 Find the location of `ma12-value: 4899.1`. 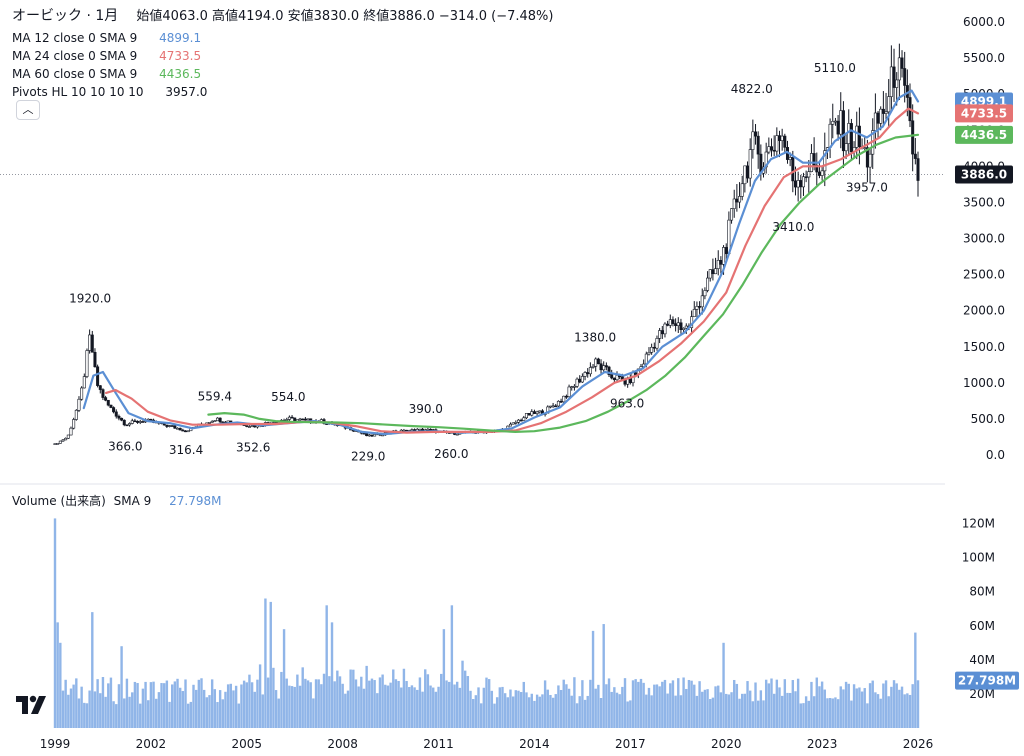

ma12-value: 4899.1 is located at coordinates (180, 38).